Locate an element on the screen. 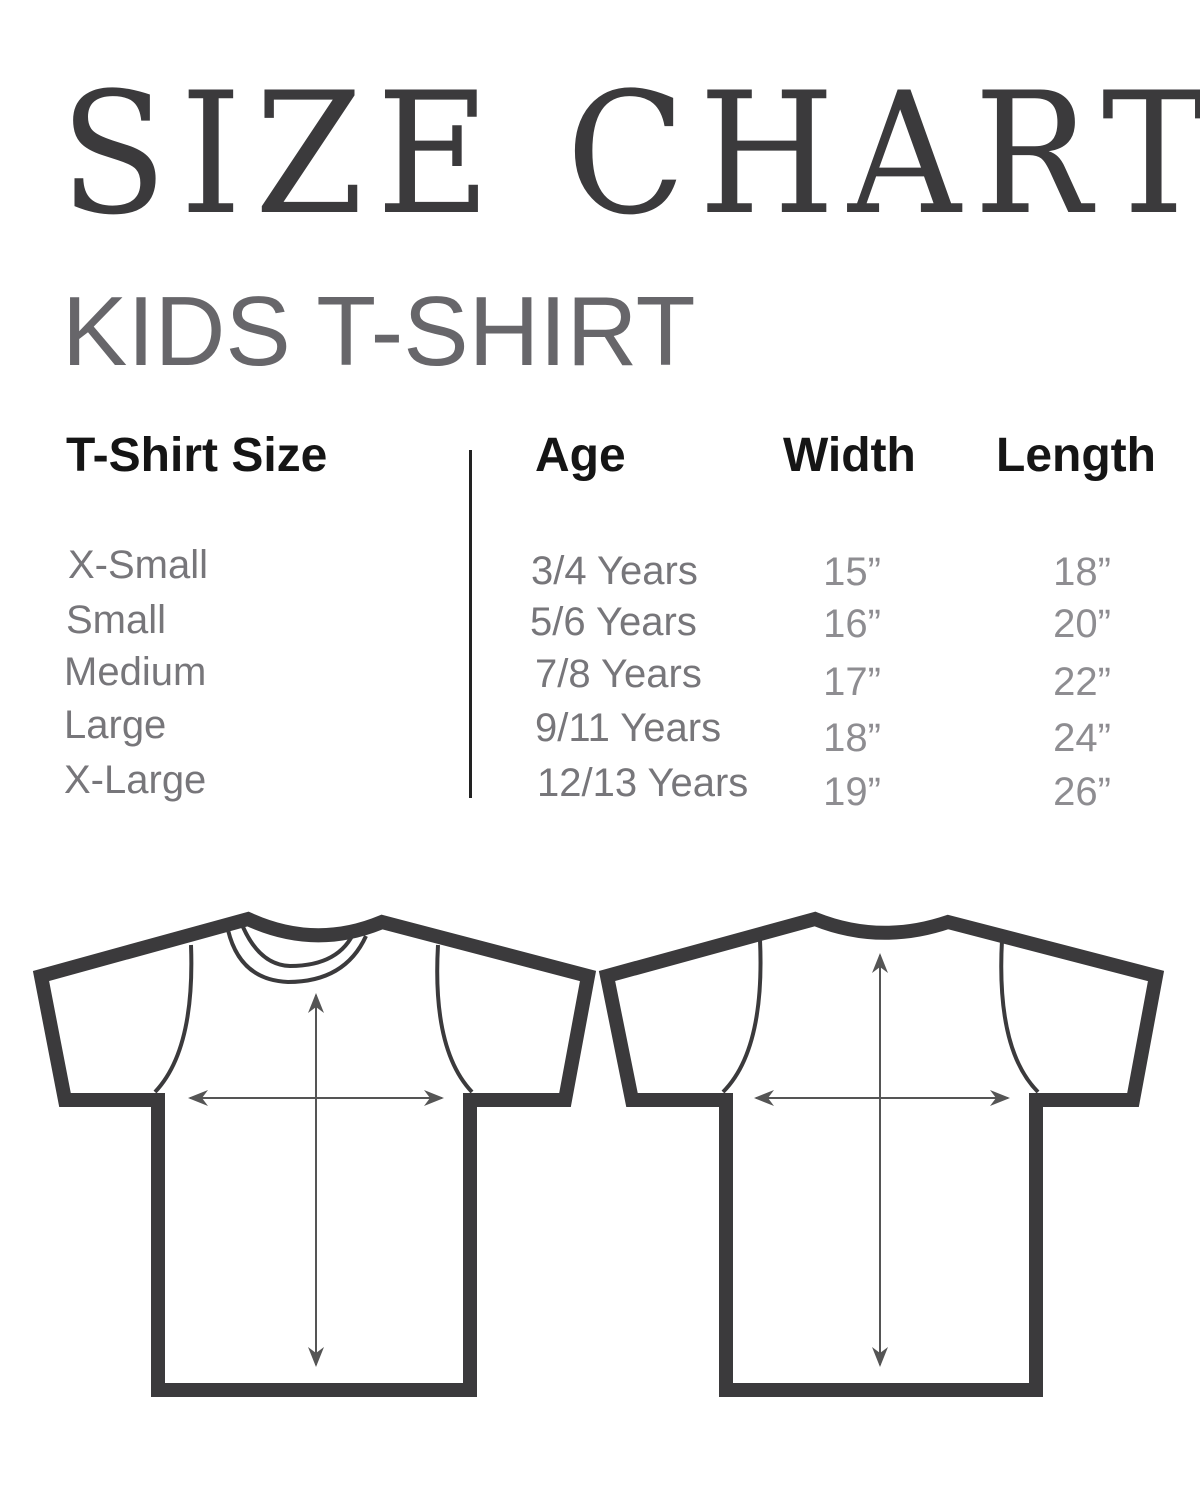 The width and height of the screenshot is (1200, 1500). age-cell: 9/11 Years is located at coordinates (628, 728).